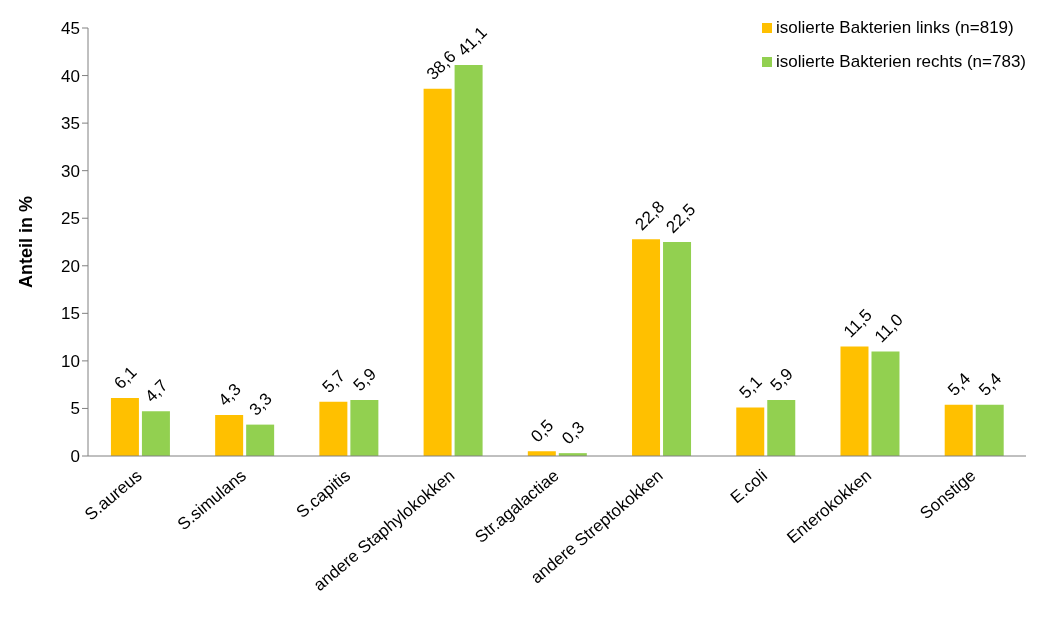 Image resolution: width=1054 pixels, height=639 pixels. What do you see at coordinates (573, 432) in the screenshot?
I see `data-label: 0,3` at bounding box center [573, 432].